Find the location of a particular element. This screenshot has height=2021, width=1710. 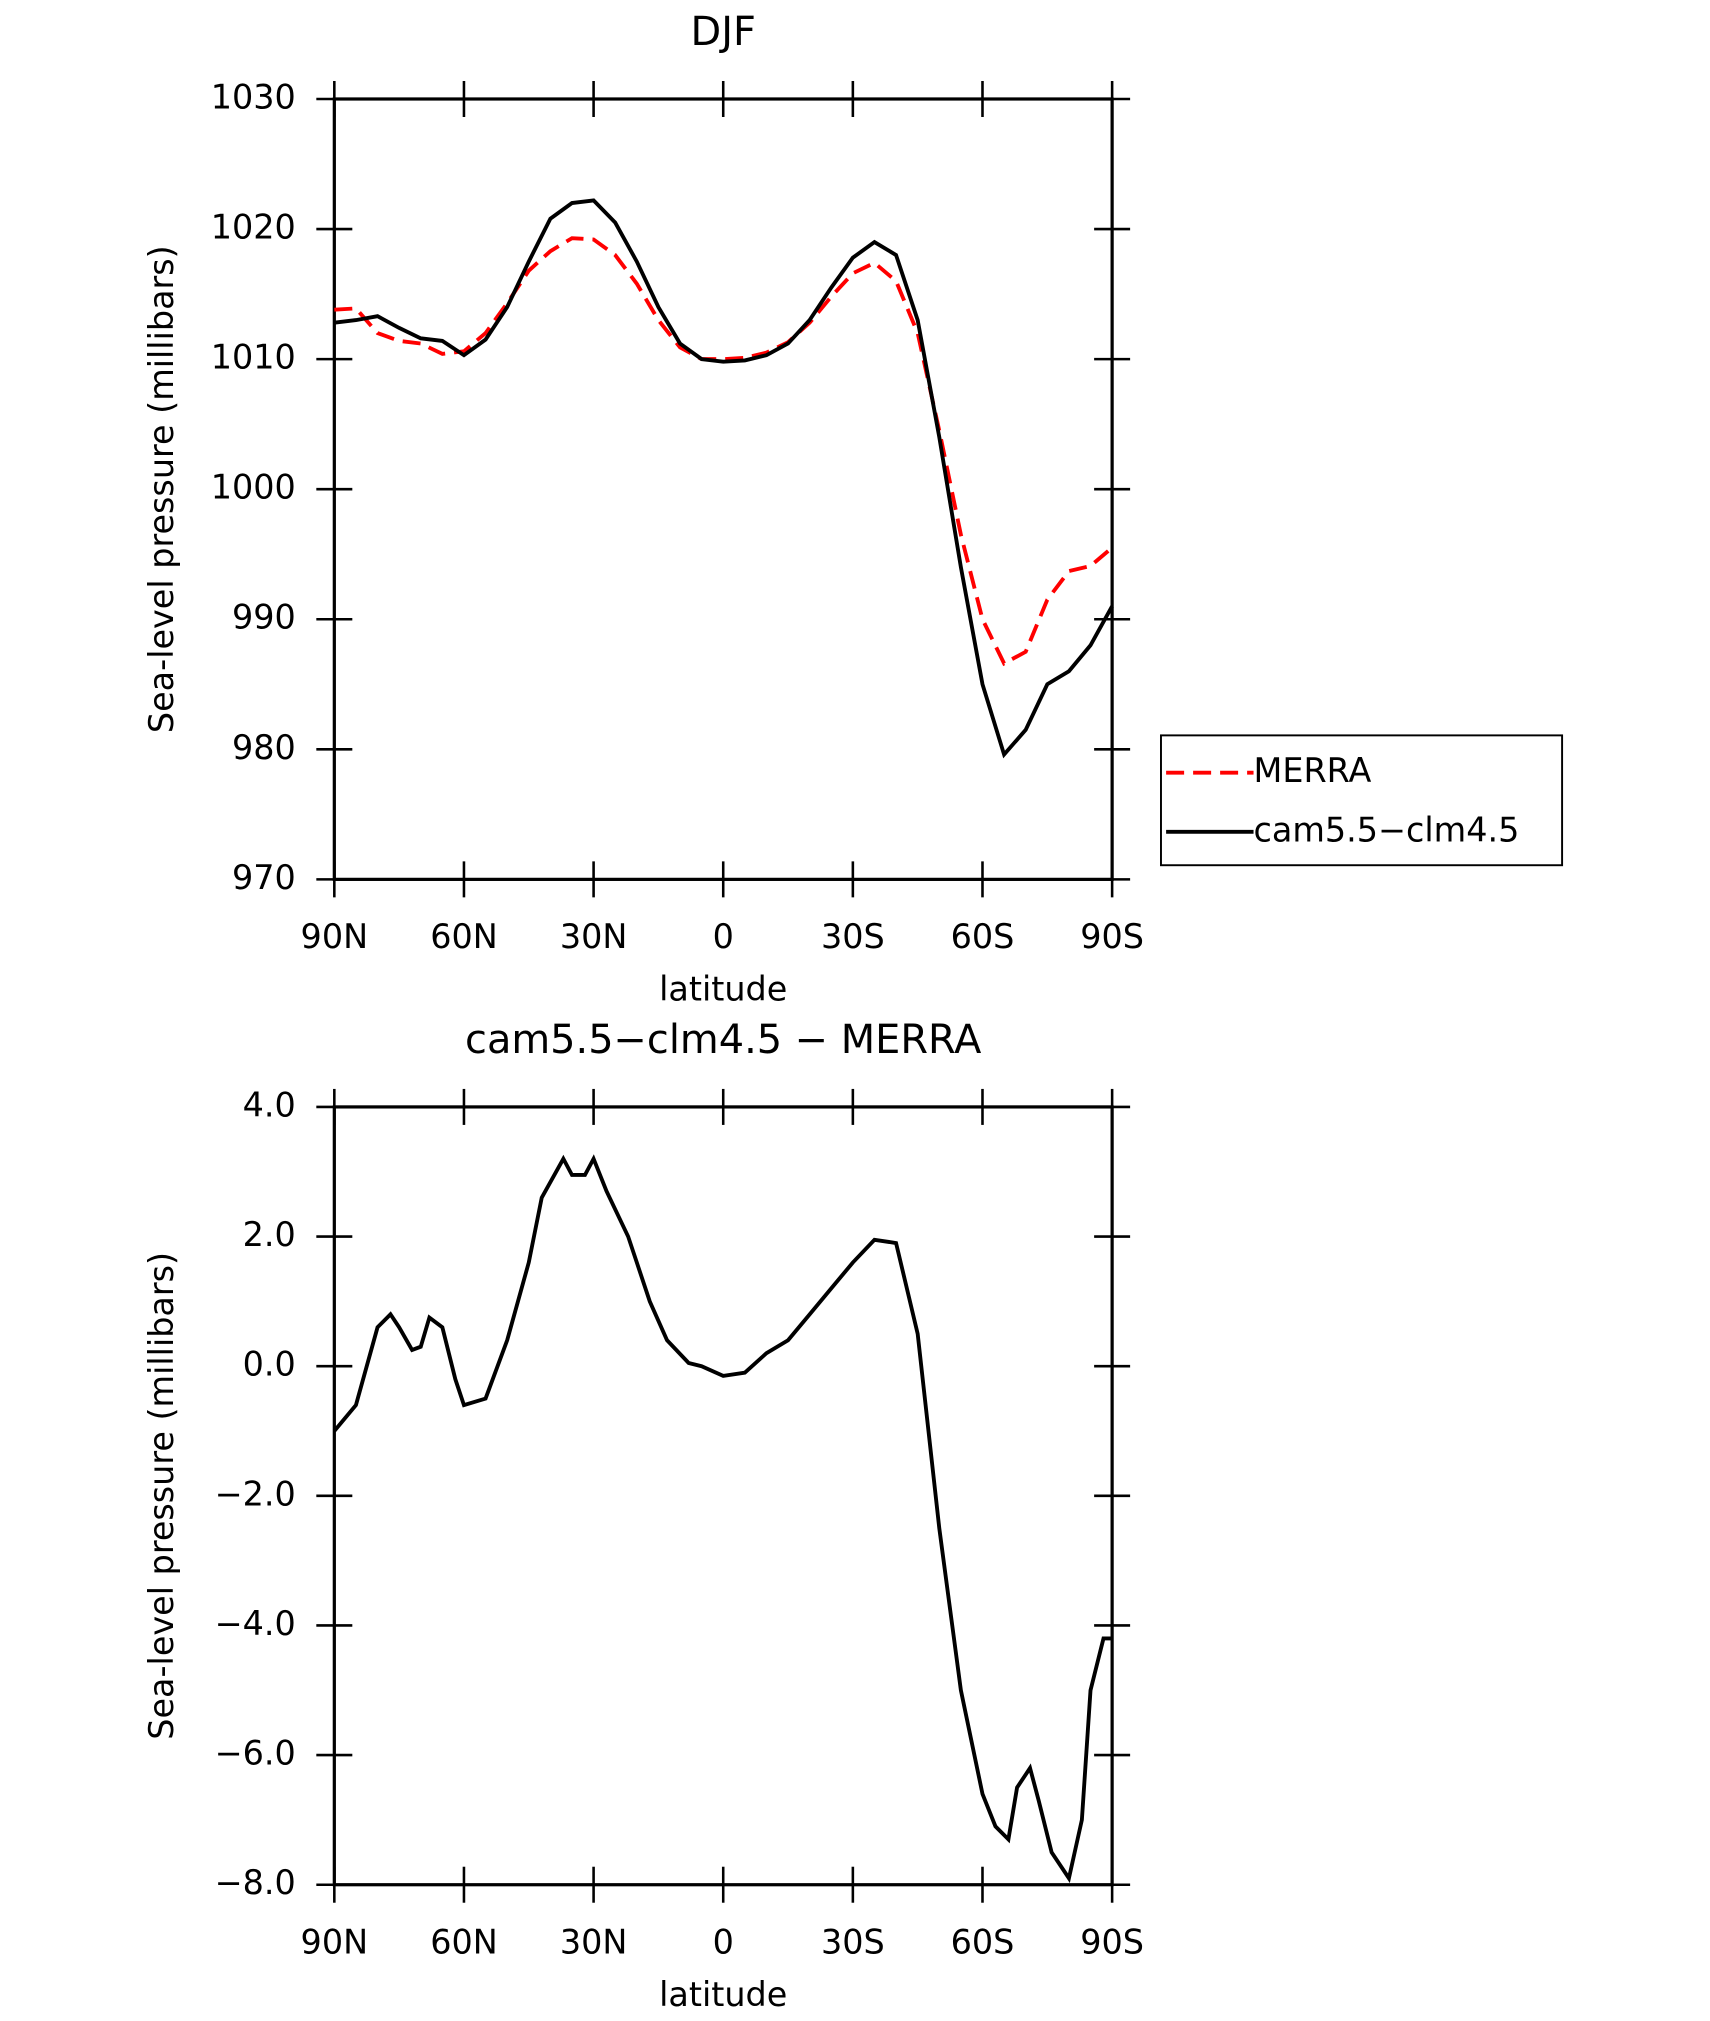

y-tick-label: 980 is located at coordinates (264, 747).